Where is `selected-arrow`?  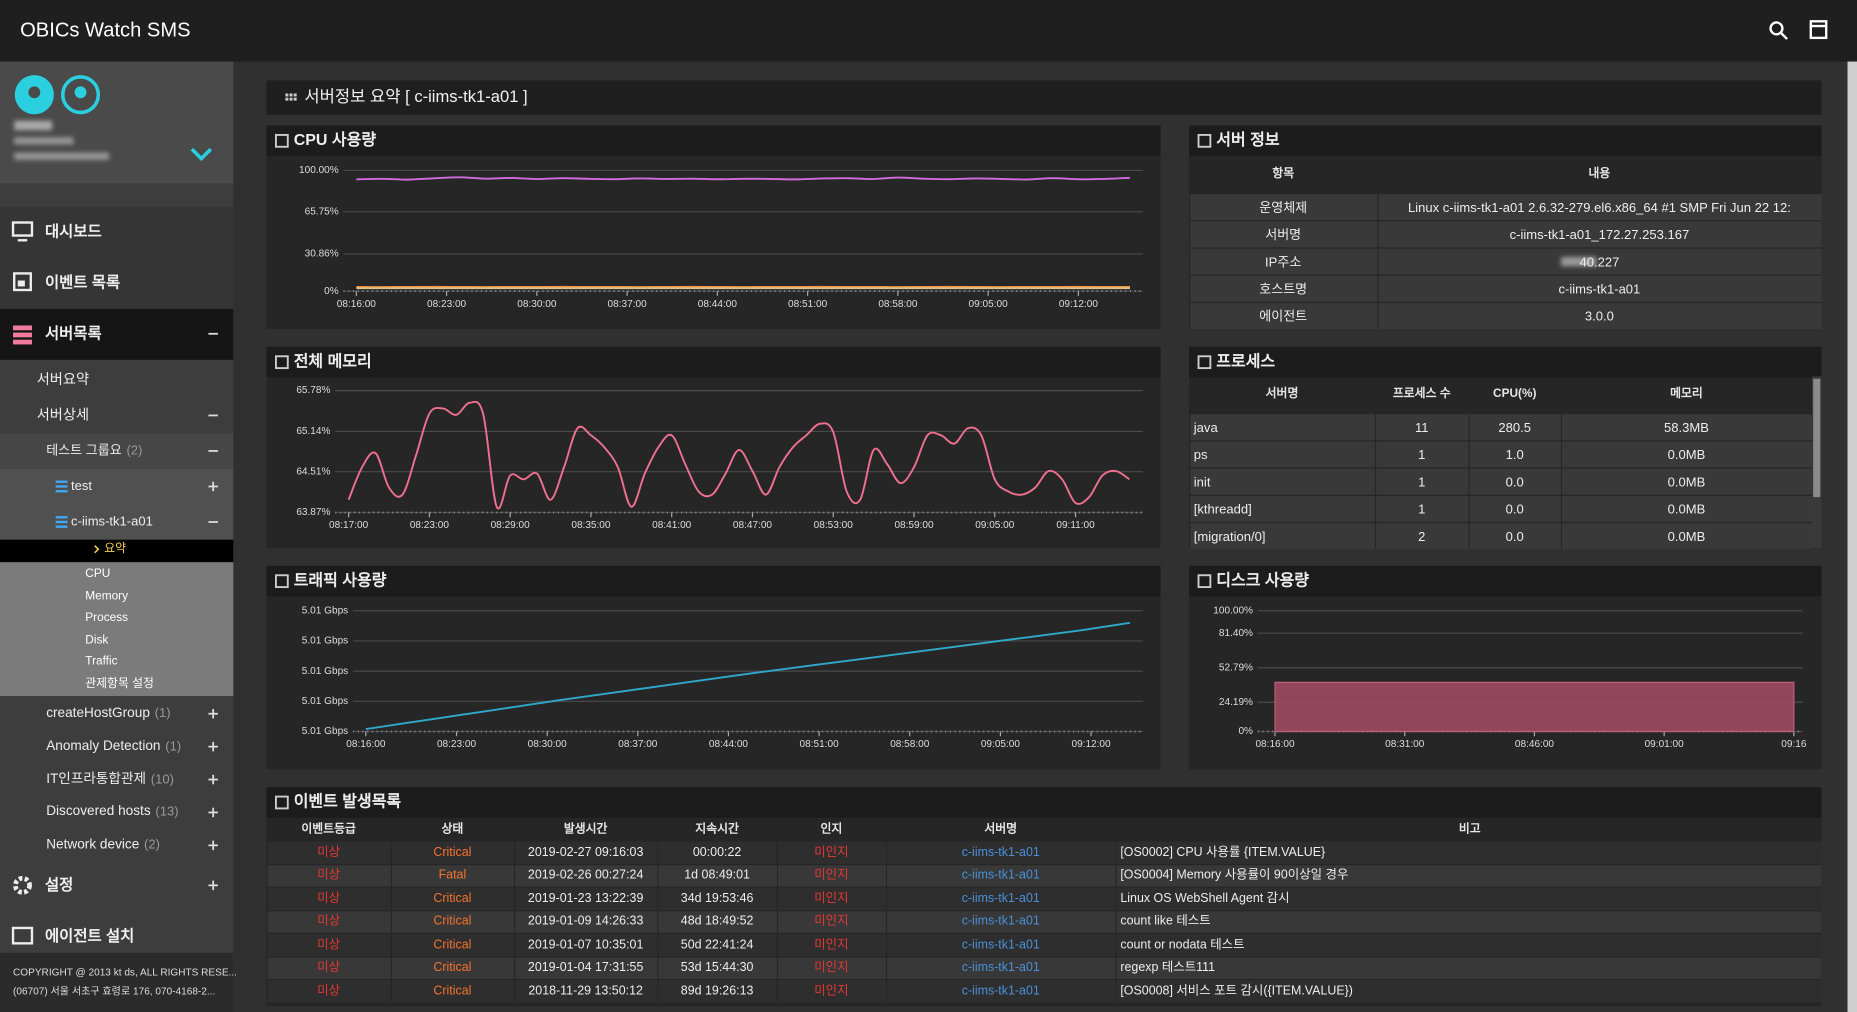 selected-arrow is located at coordinates (97, 549).